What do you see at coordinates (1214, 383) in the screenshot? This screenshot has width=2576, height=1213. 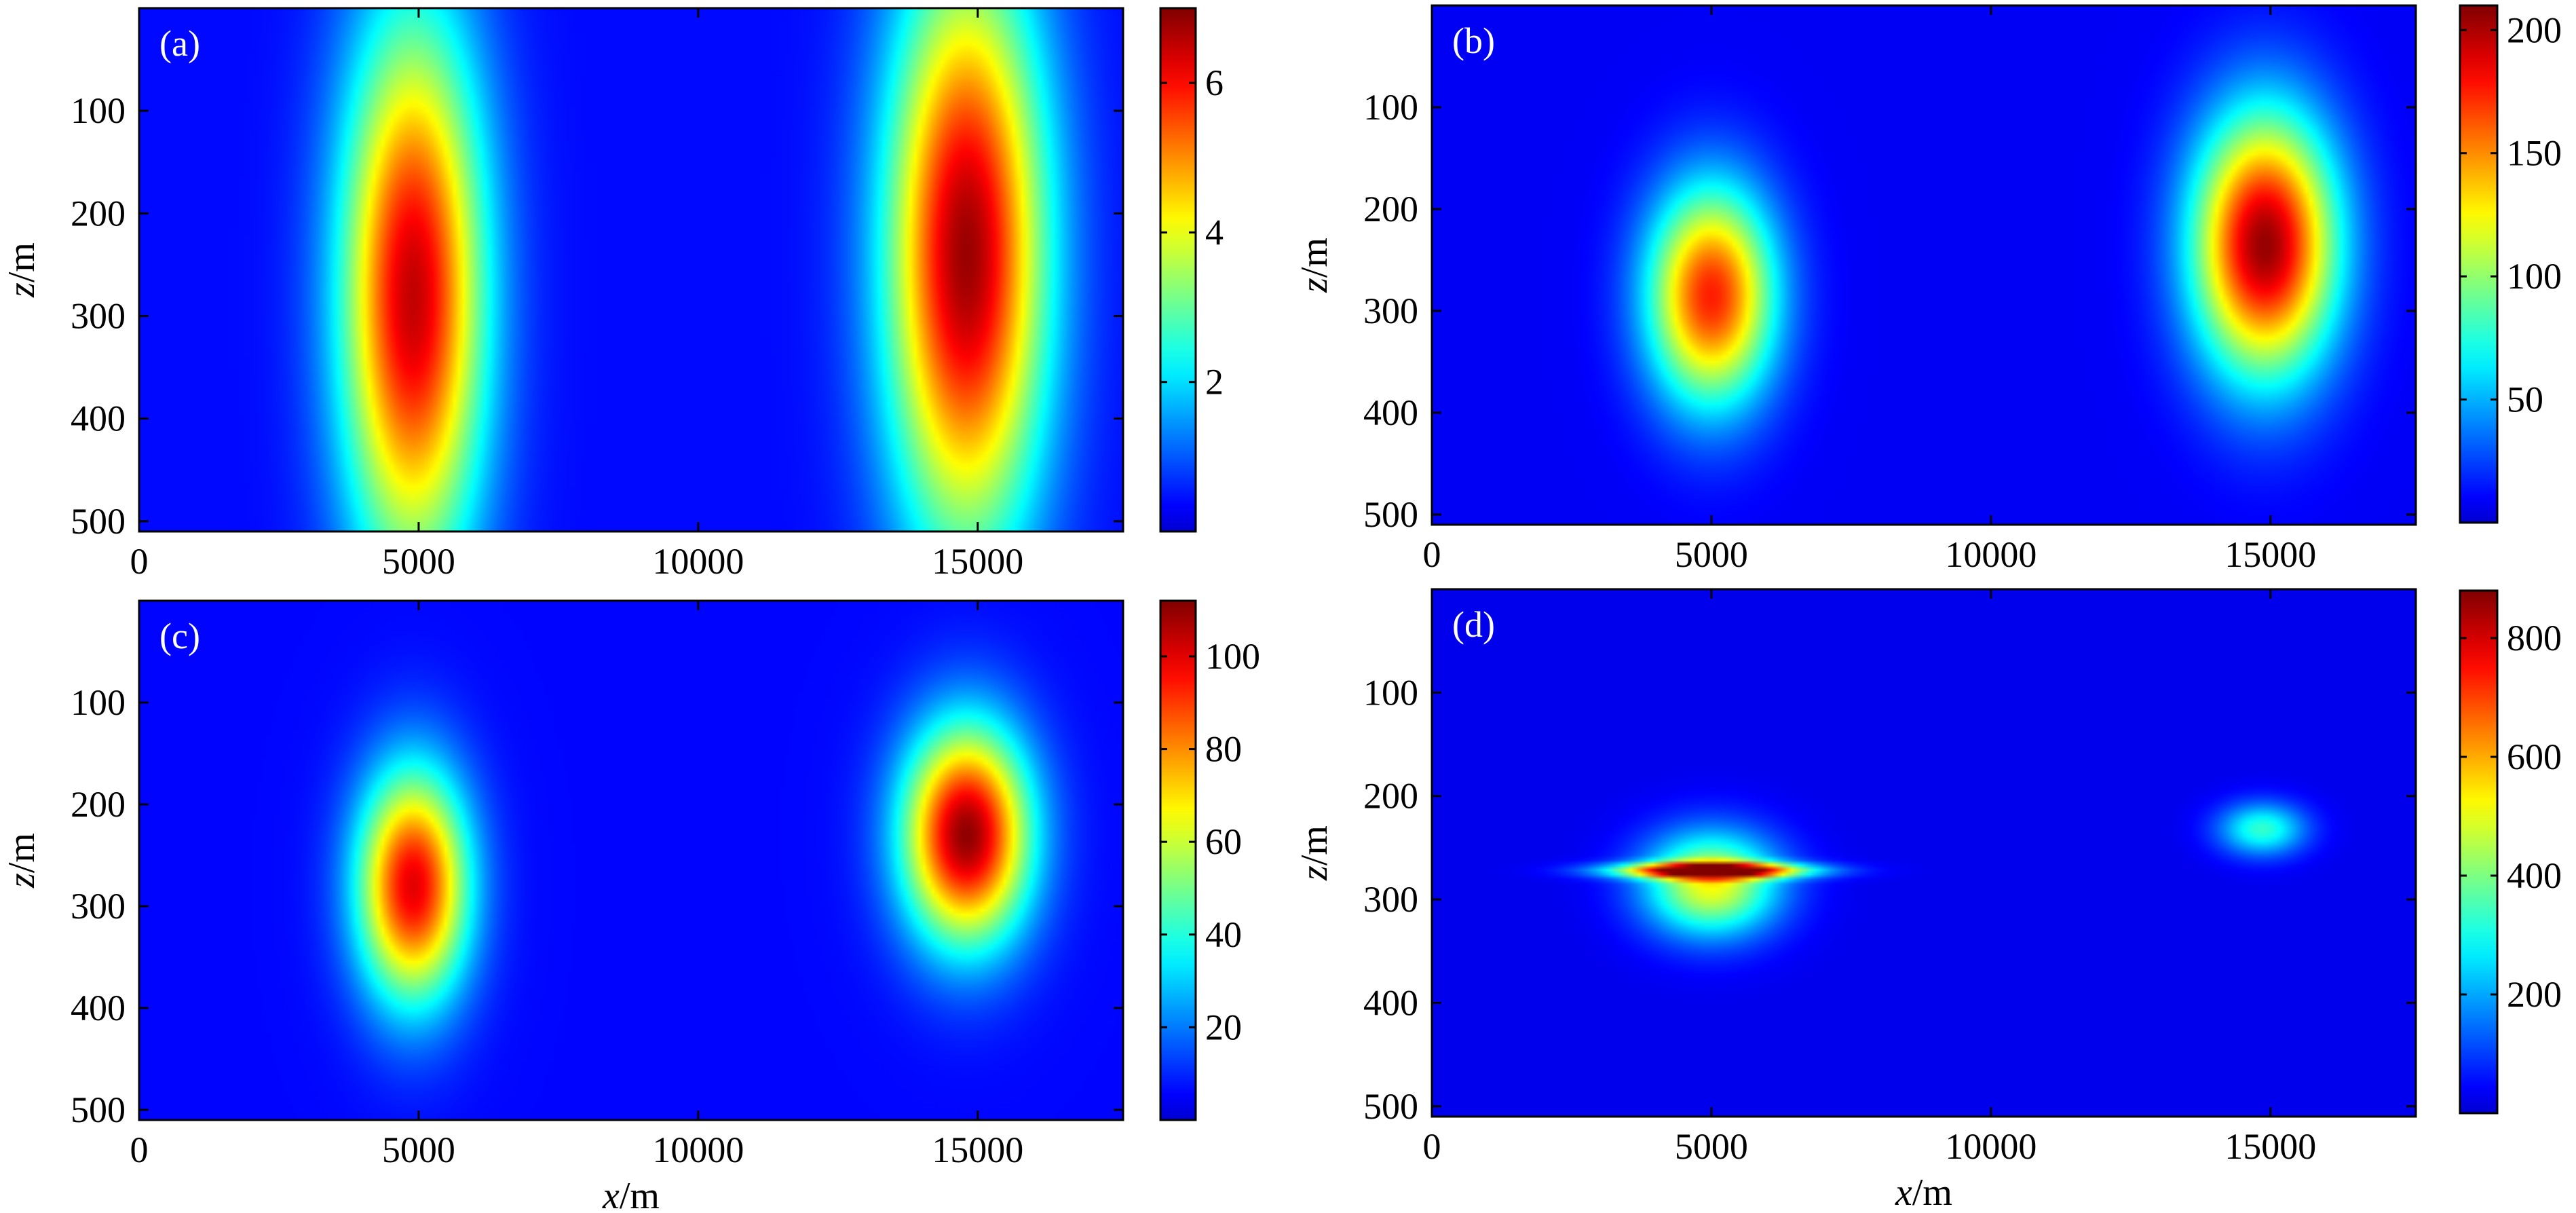 I see `colorbar-tick-label: 2` at bounding box center [1214, 383].